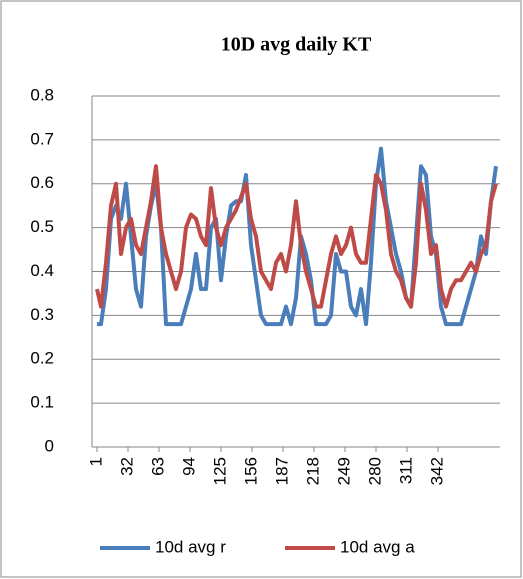 The width and height of the screenshot is (523, 579). I want to click on y-tick-label: 0.5, so click(42, 226).